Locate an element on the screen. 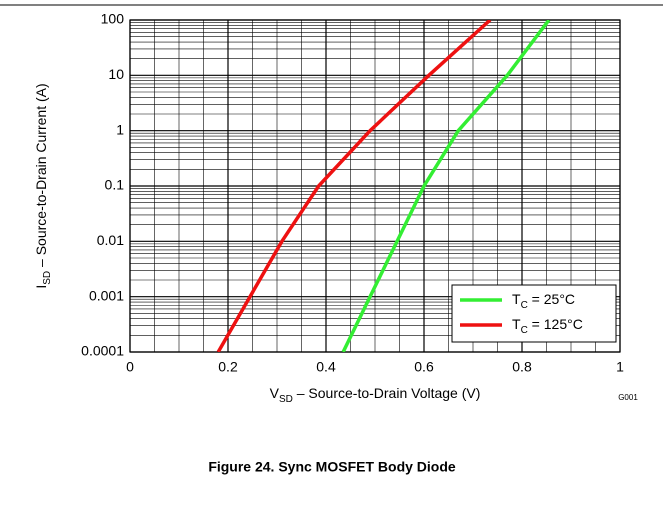 The image size is (663, 508). x-tick-label: 0 is located at coordinates (130, 367).